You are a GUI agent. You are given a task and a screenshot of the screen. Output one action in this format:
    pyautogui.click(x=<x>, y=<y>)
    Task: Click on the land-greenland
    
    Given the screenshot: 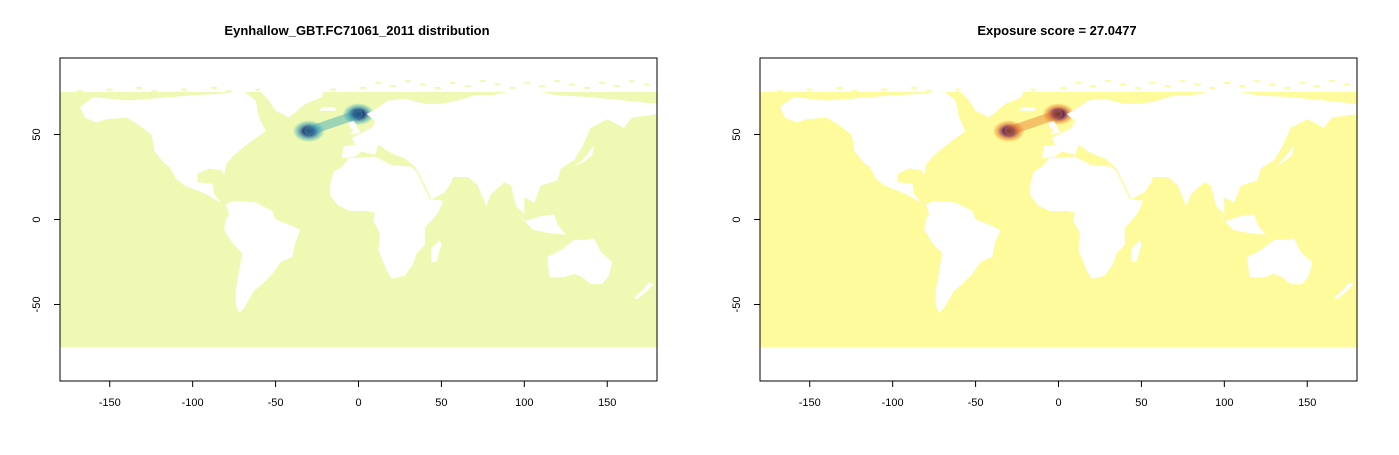 What is the action you would take?
    pyautogui.click(x=292, y=98)
    